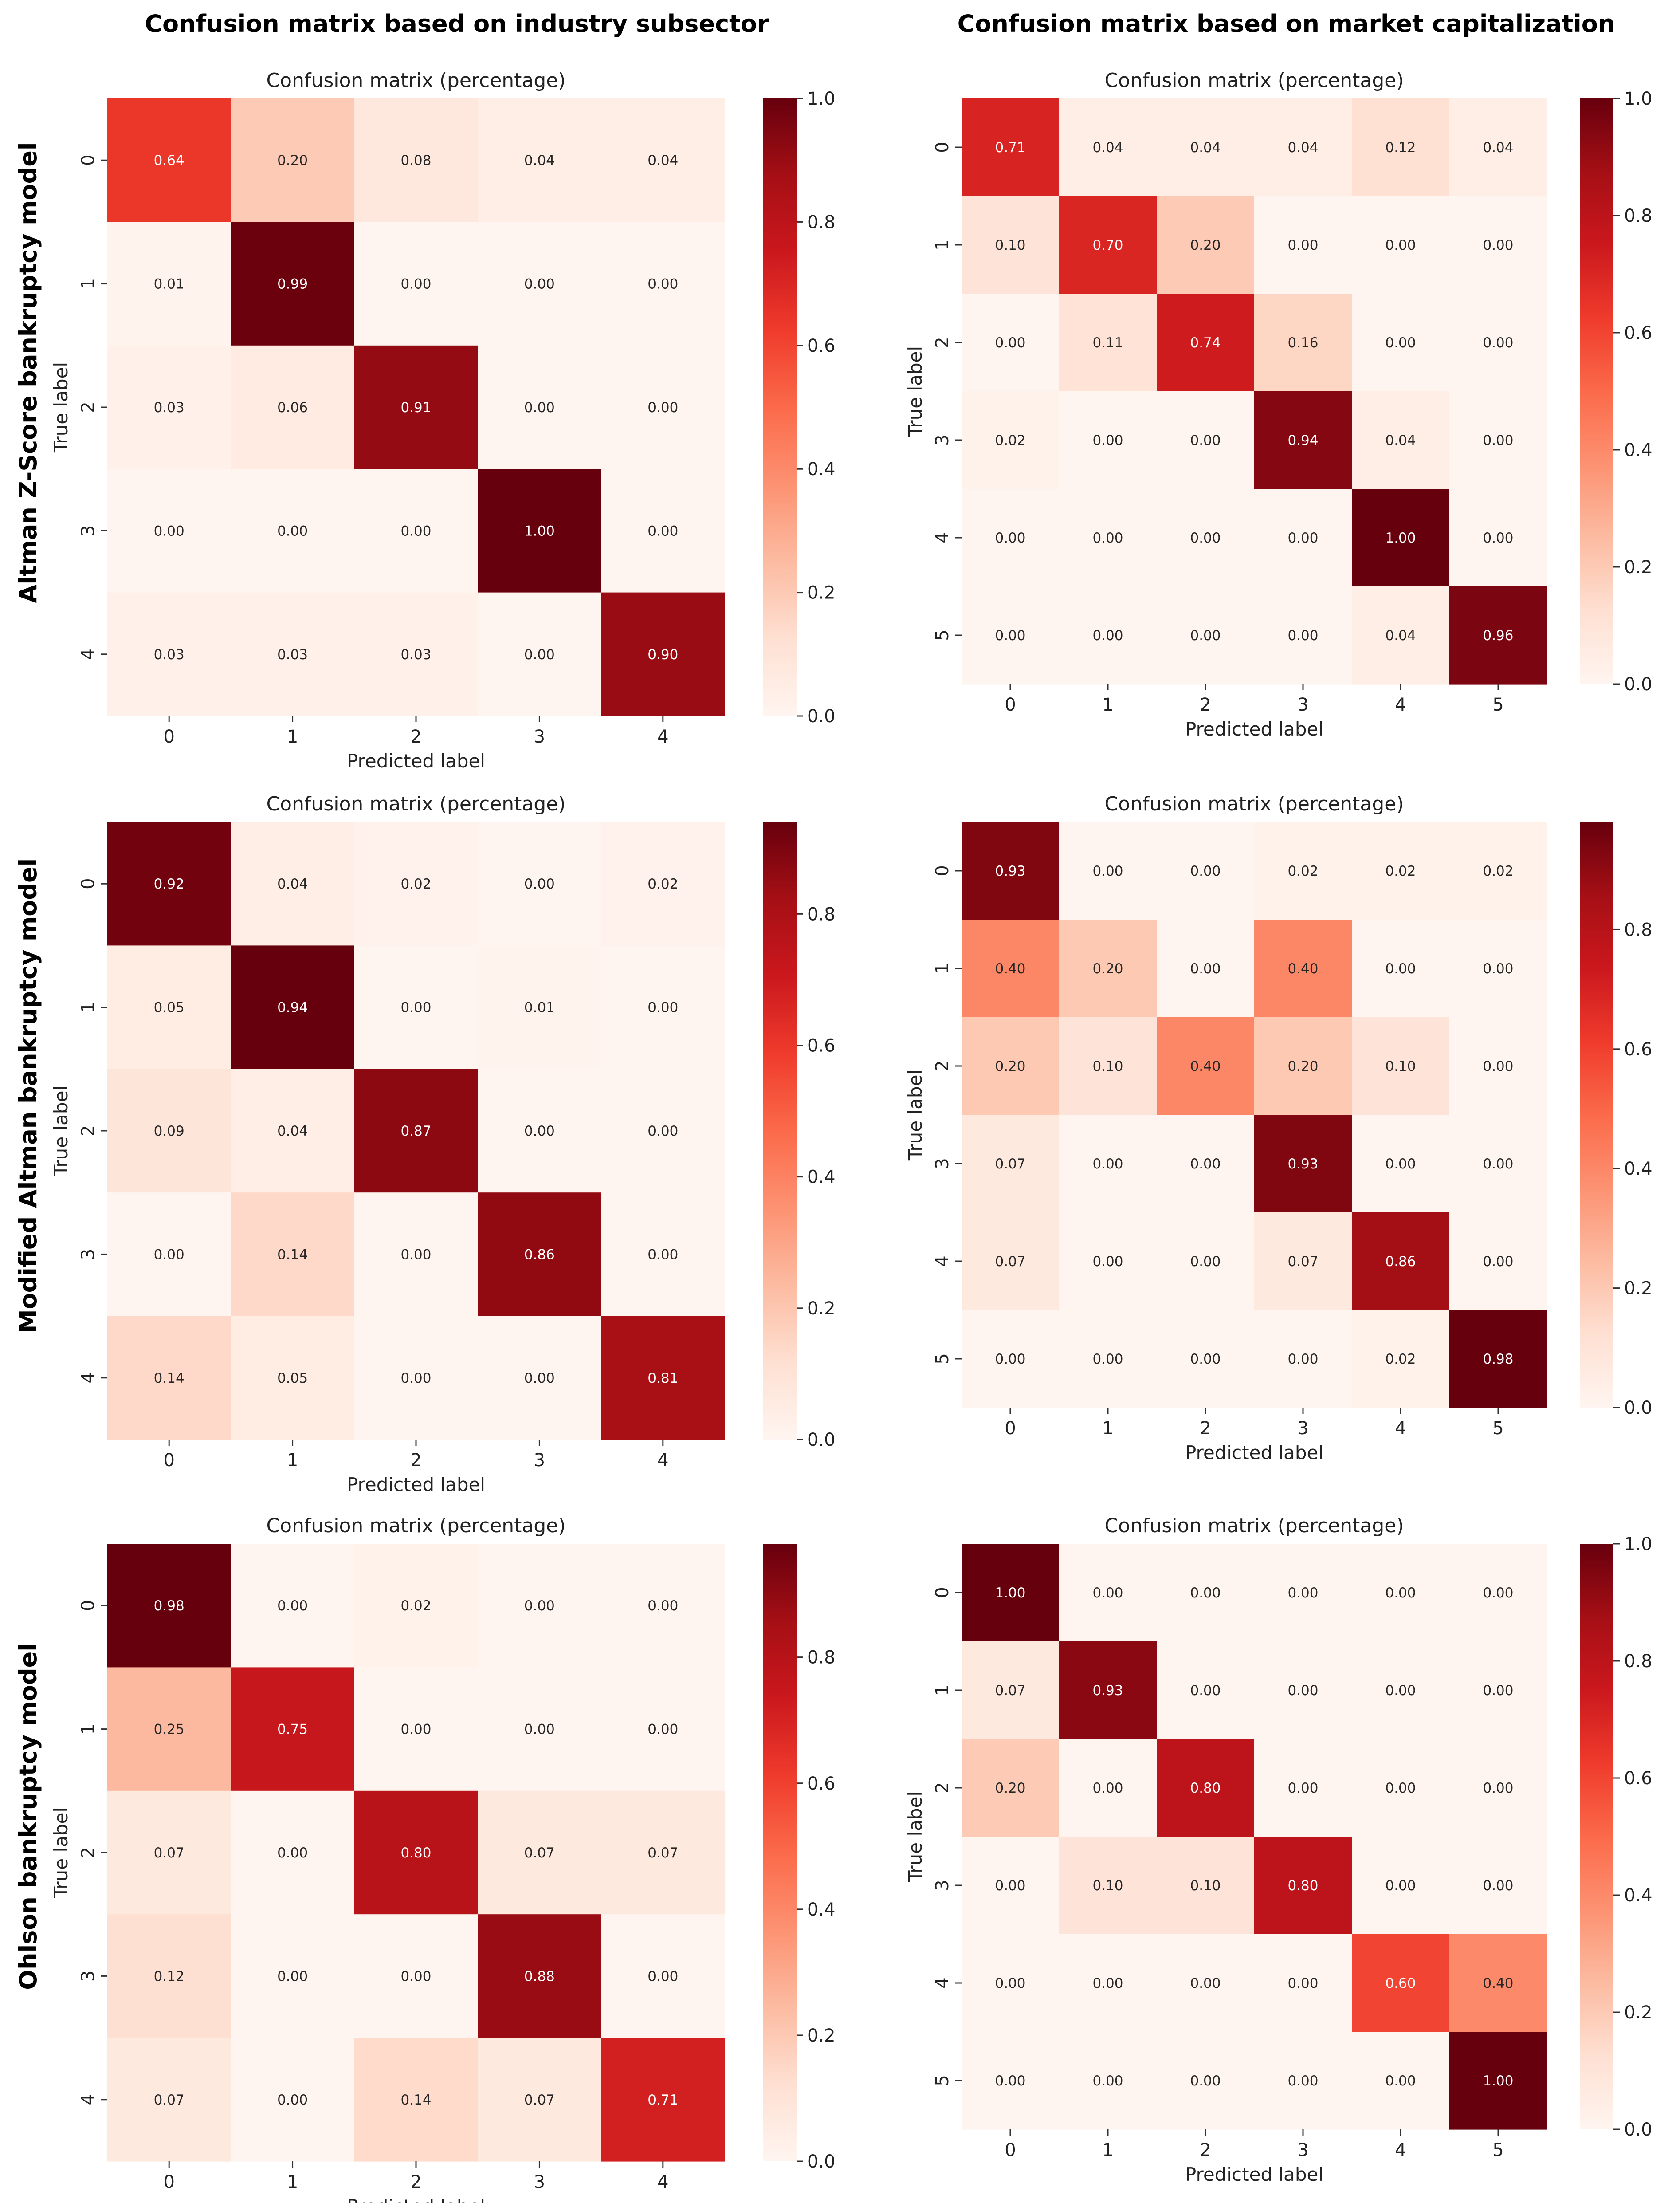  Describe the element at coordinates (943, 635) in the screenshot. I see `y-tick-label: 5` at that location.